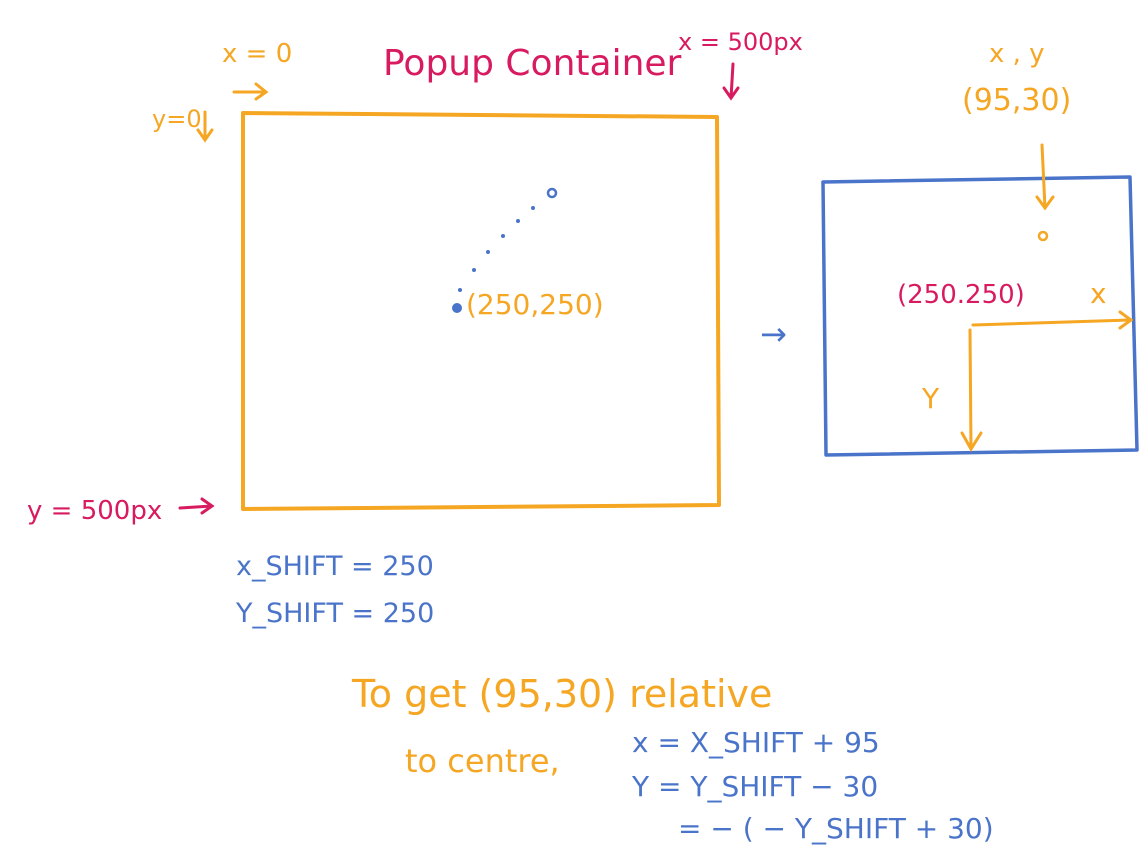 Image resolution: width=1145 pixels, height=853 pixels. Describe the element at coordinates (1052, 320) in the screenshot. I see `x-axis-arrow` at that location.